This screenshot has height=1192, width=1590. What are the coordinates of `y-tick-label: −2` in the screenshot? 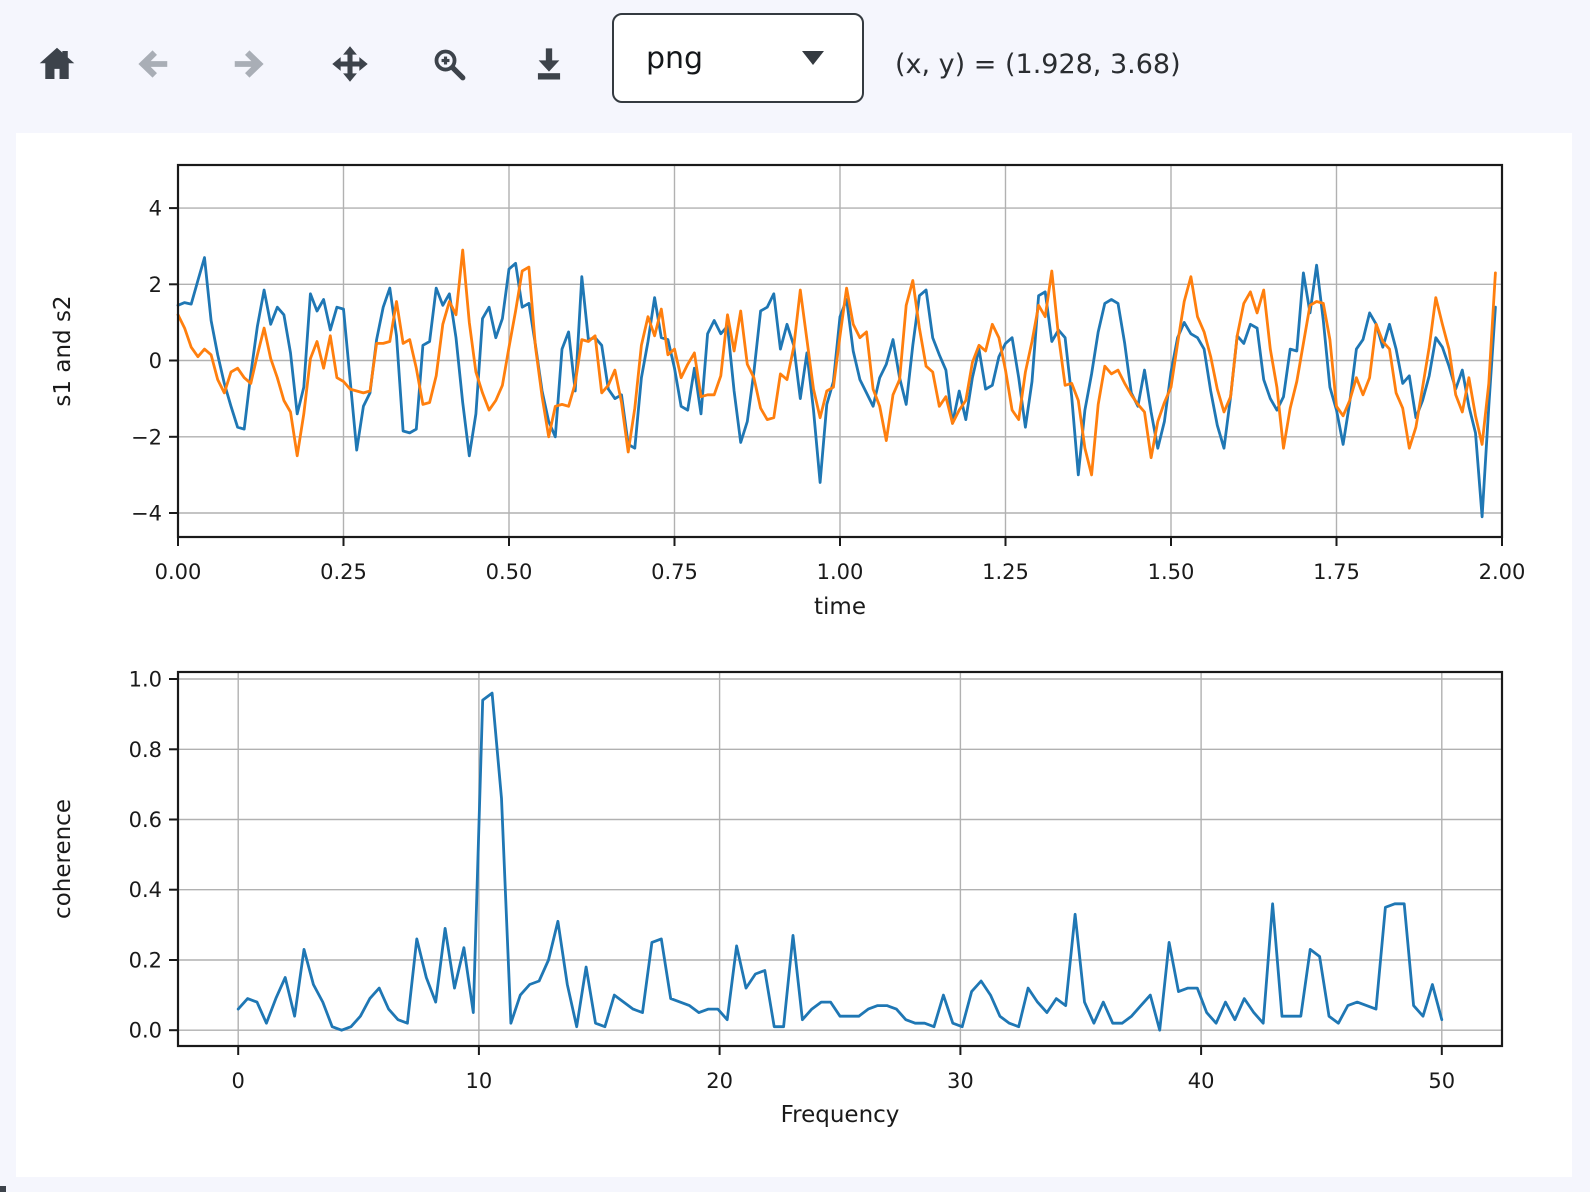 It's located at (146, 437).